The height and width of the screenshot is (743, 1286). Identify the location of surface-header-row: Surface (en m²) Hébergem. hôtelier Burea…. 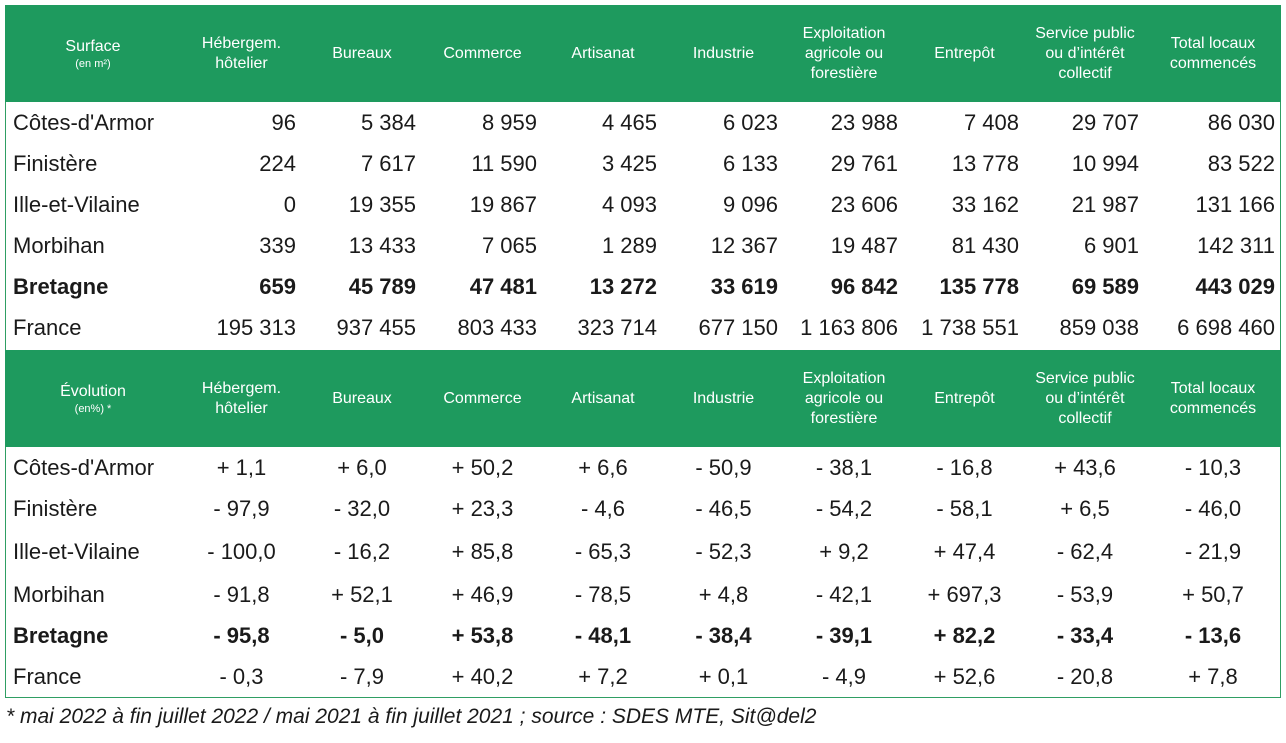
(643, 53).